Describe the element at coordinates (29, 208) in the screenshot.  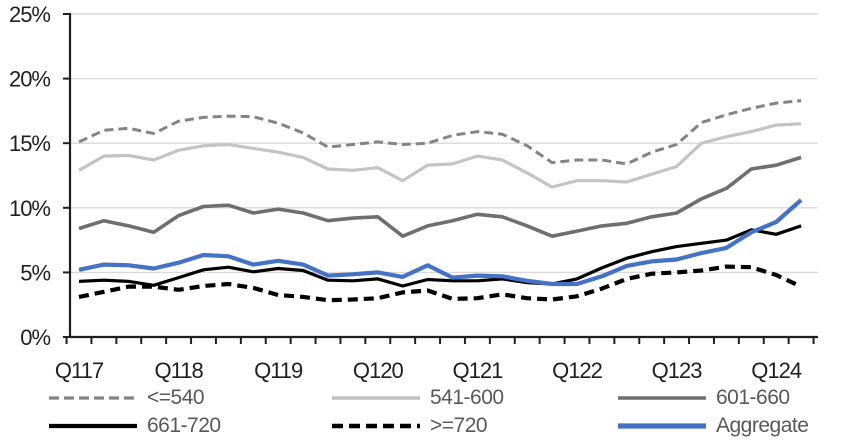
I see `y-tick-label: 10%` at that location.